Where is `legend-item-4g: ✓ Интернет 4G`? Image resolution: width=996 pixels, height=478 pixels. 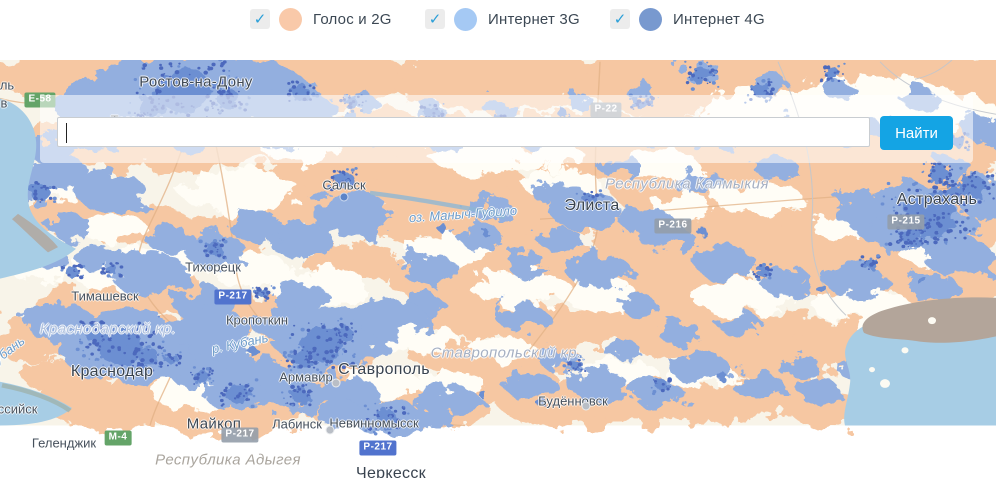 legend-item-4g: ✓ Интернет 4G is located at coordinates (687, 19).